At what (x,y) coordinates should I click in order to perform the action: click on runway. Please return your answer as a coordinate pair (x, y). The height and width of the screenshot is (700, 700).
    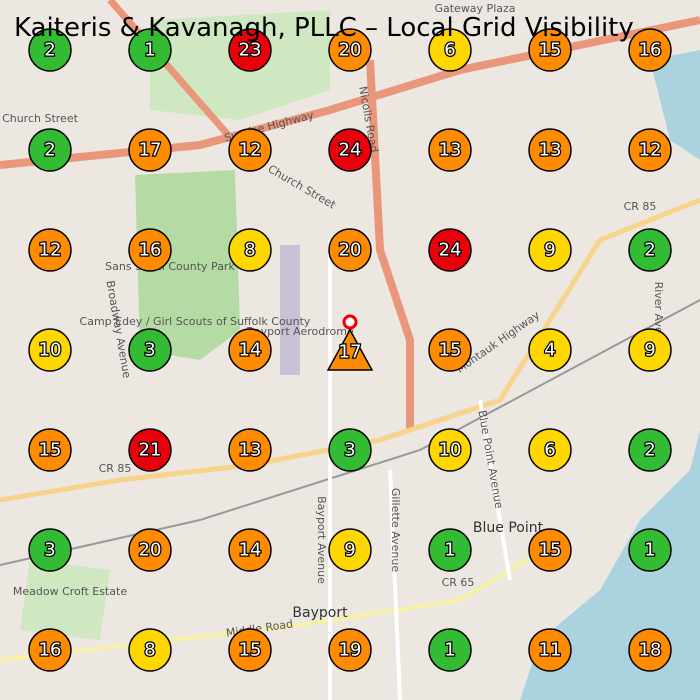
    Looking at the image, I should click on (290, 310).